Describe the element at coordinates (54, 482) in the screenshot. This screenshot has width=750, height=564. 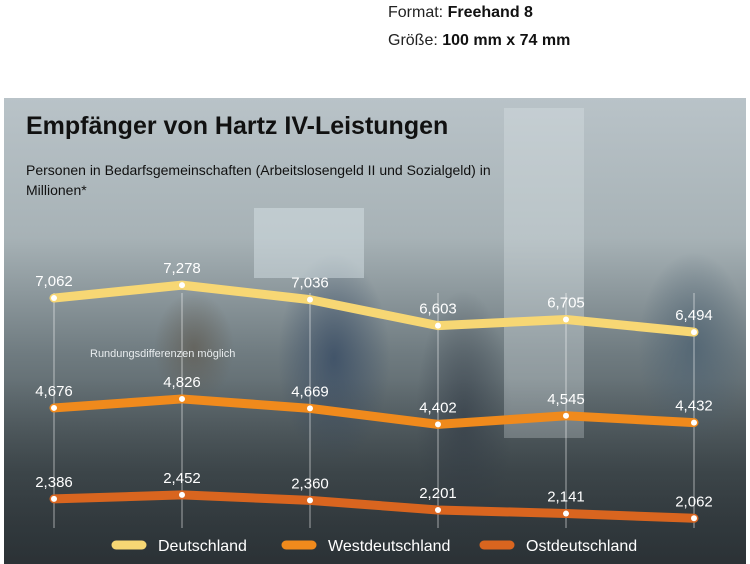
I see `data-label-ostdeutschland-1: 2,386` at that location.